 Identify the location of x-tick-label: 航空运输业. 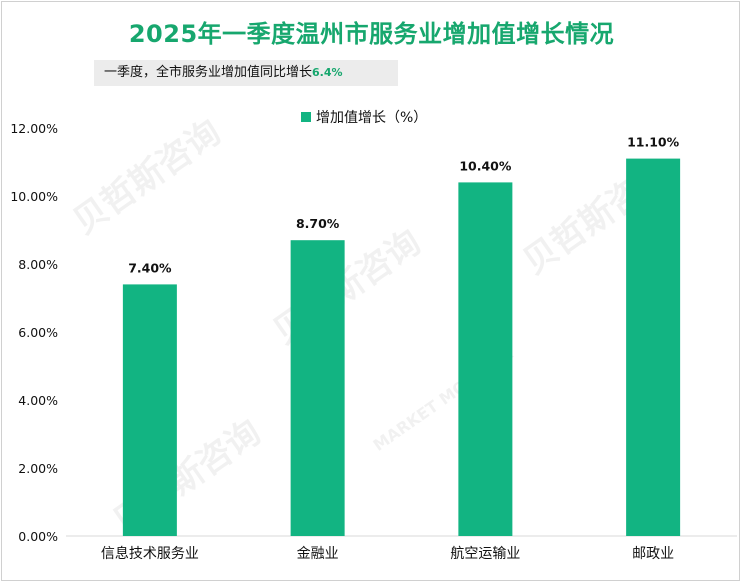
(485, 554).